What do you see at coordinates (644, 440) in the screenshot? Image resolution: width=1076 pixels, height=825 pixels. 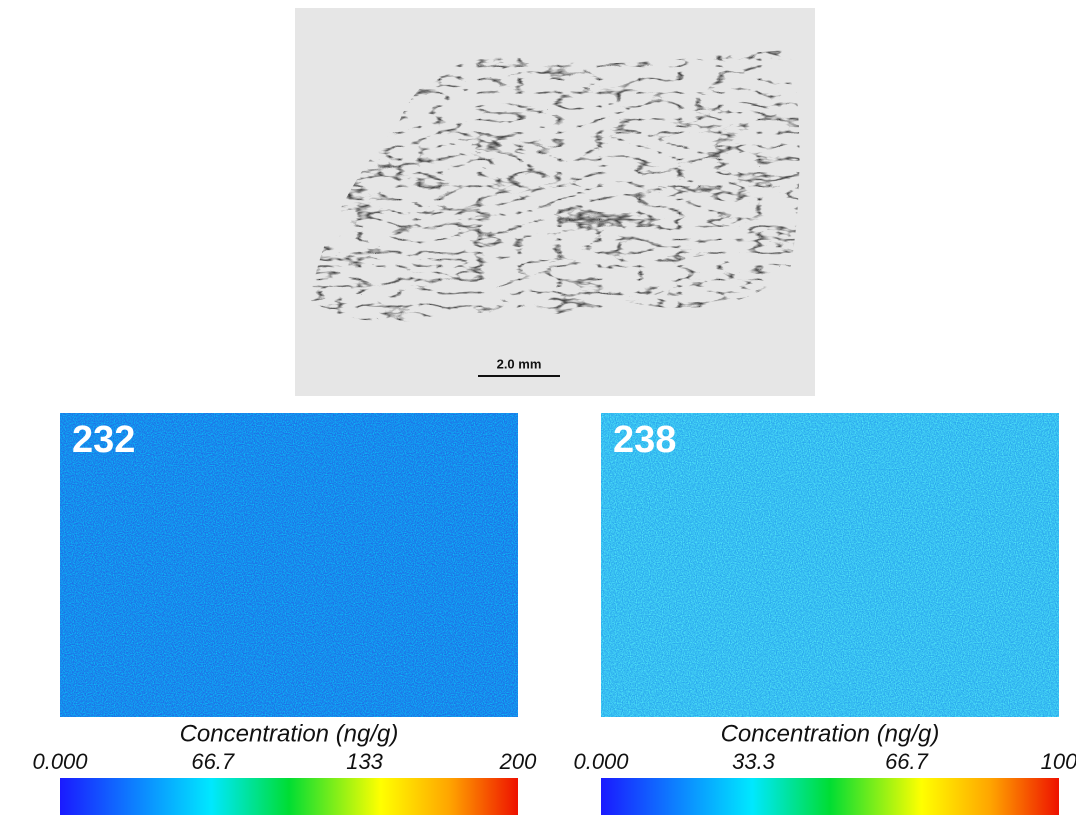 I see `panel-label: 238` at bounding box center [644, 440].